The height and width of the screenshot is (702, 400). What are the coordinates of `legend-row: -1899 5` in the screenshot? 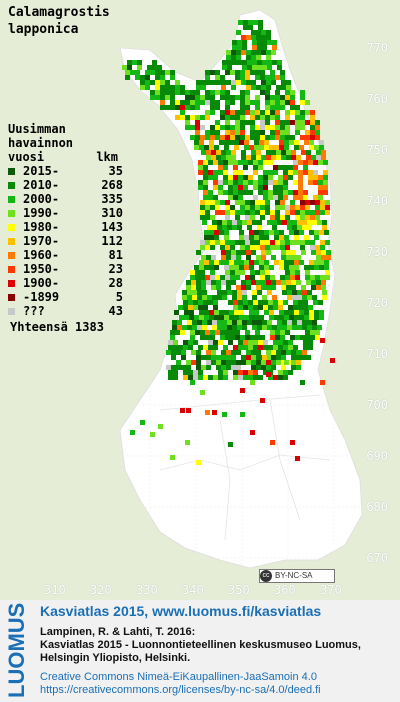 It's located at (73, 297).